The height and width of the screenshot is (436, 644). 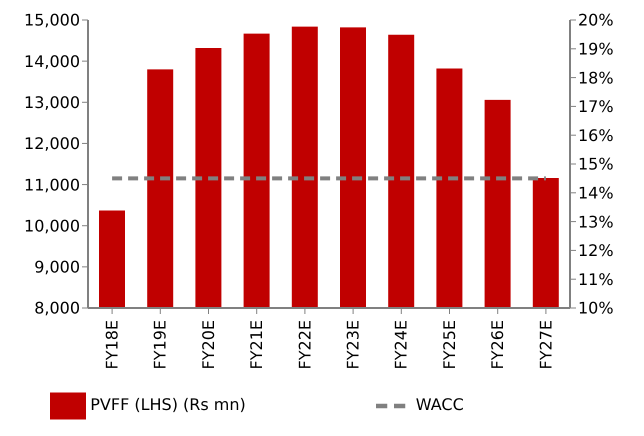 I want to click on y2-tick-label: 11%, so click(x=596, y=279).